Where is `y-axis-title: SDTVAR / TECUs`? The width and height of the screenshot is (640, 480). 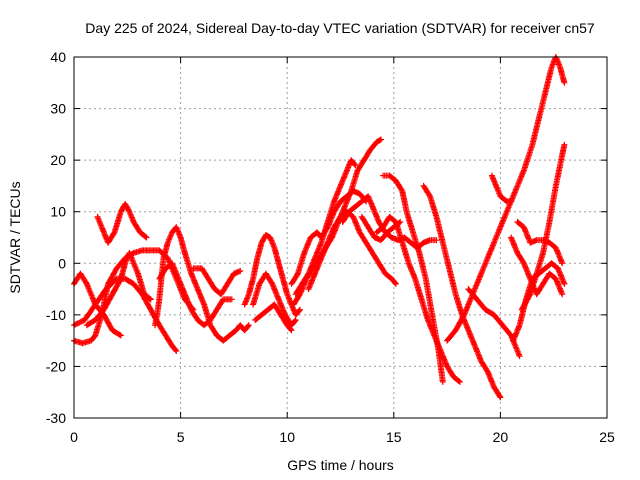 y-axis-title: SDTVAR / TECUs is located at coordinates (15, 237).